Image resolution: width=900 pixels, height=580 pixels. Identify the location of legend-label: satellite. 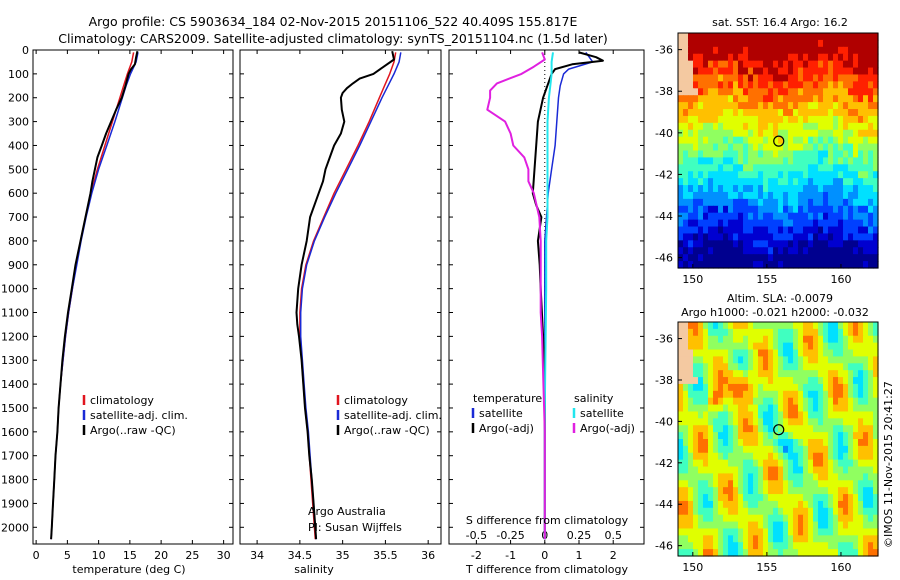
(501, 413).